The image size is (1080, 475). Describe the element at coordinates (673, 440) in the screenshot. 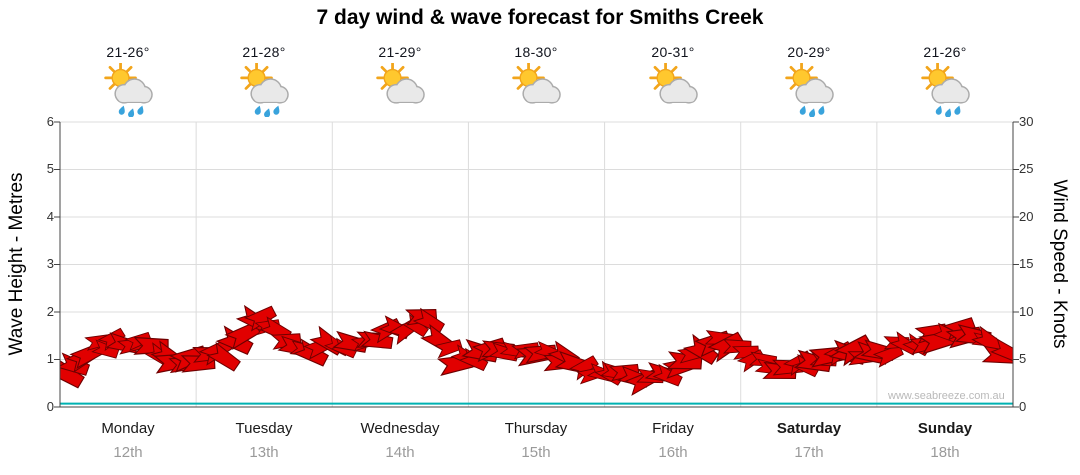

I see `day-column-footer: Friday 16th` at that location.